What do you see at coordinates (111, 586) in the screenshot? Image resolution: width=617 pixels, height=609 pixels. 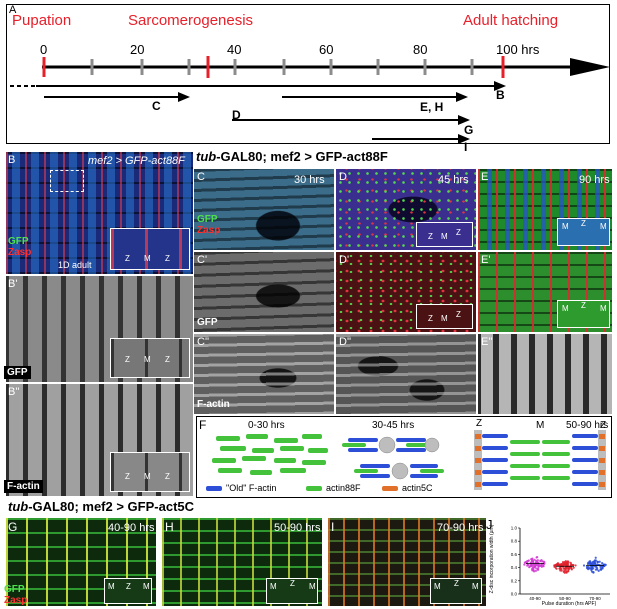 I see `panel-g-m1: M` at bounding box center [111, 586].